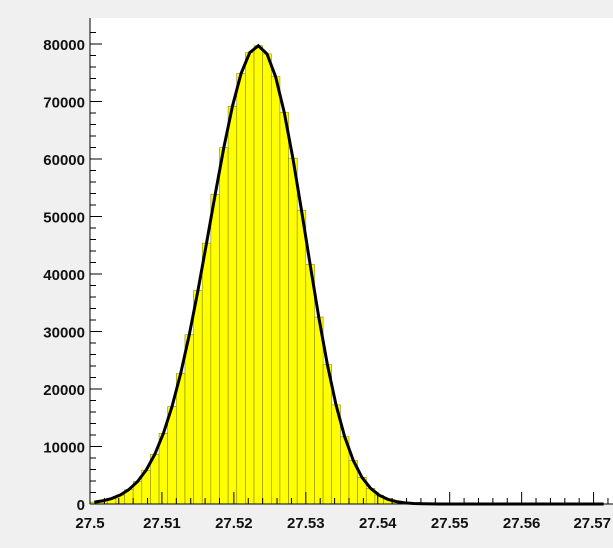  What do you see at coordinates (450, 523) in the screenshot?
I see `x-tick-label: 27.55` at bounding box center [450, 523].